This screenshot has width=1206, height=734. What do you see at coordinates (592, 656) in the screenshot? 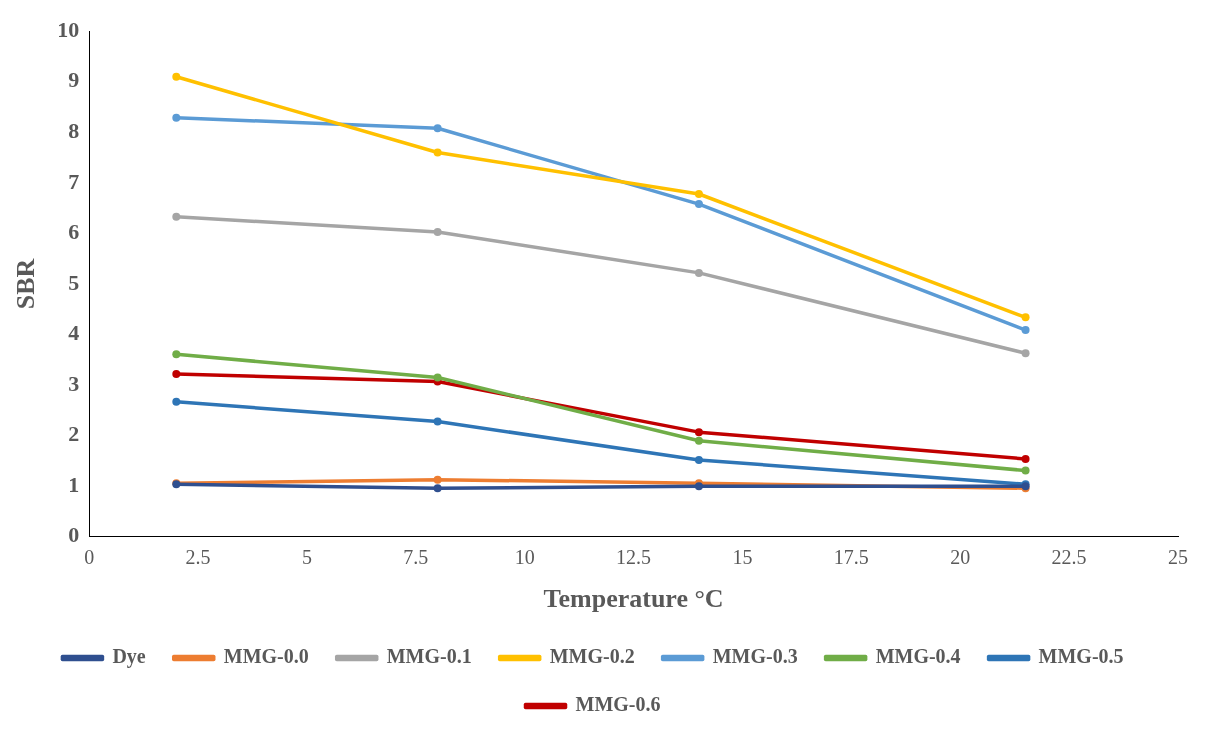
I see `legend-label: MMG-0.2` at bounding box center [592, 656].